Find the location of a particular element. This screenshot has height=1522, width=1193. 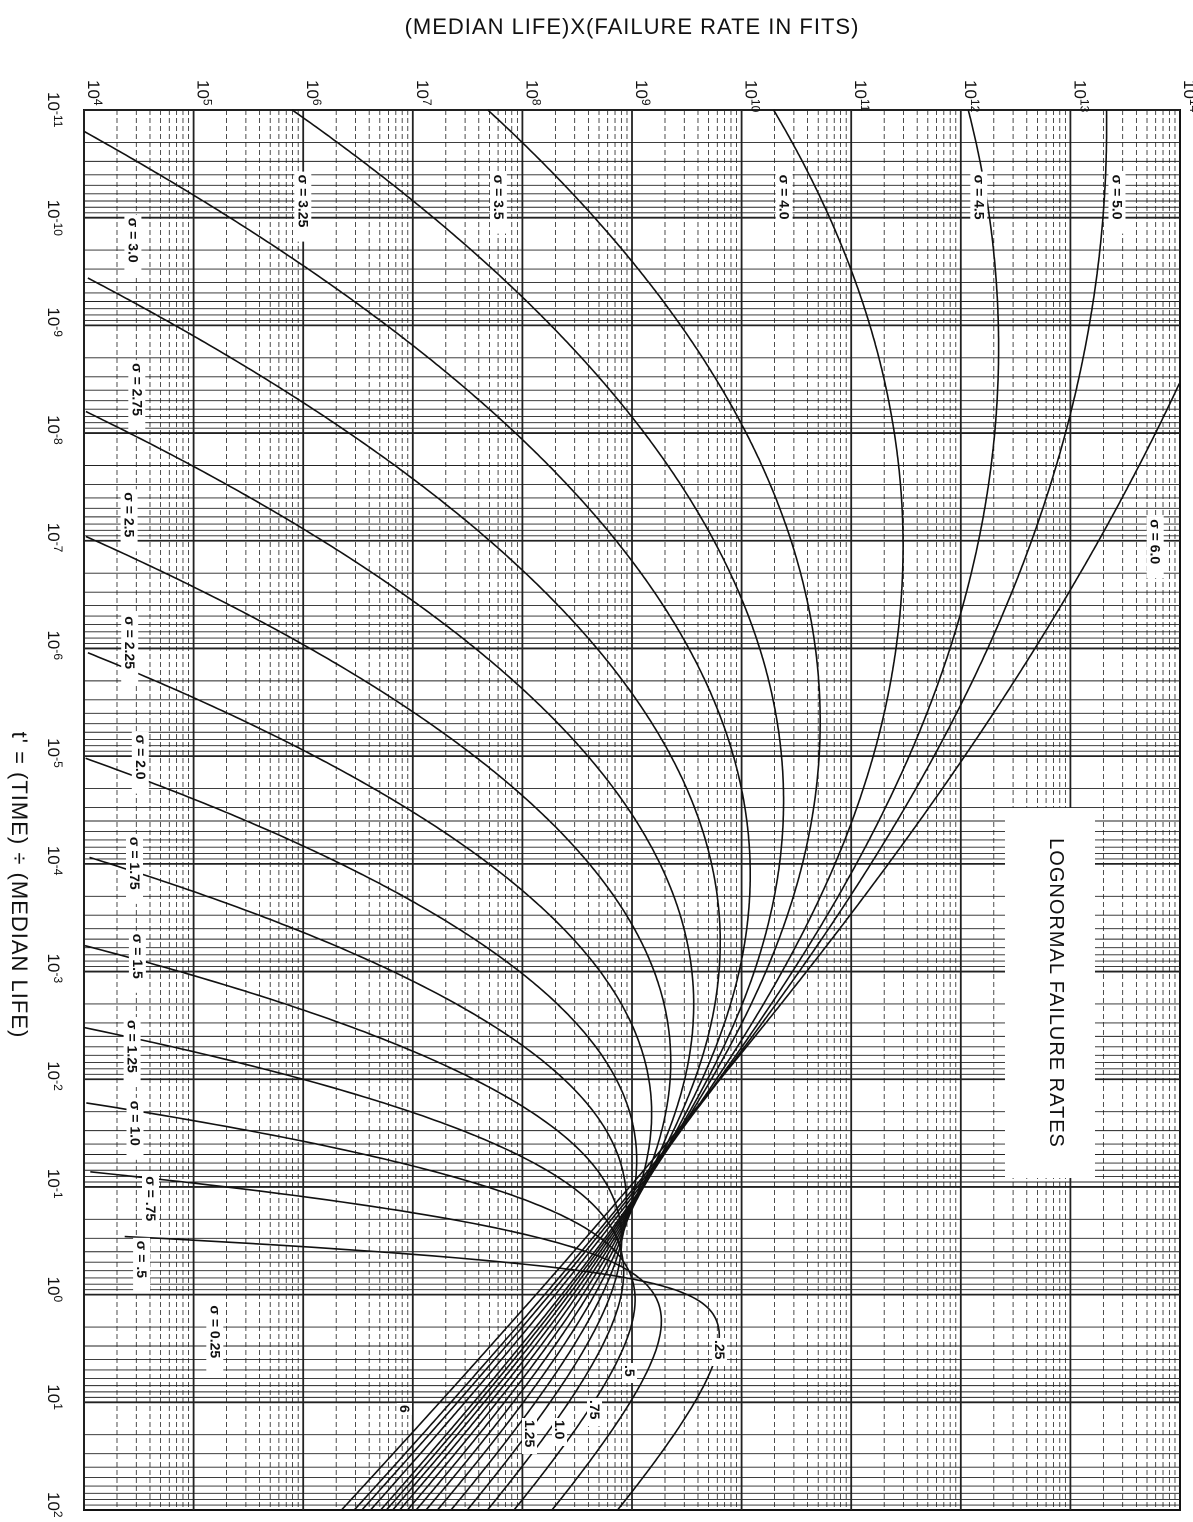

bottom-tick-text: 10-2 is located at coordinates (54, 1076).